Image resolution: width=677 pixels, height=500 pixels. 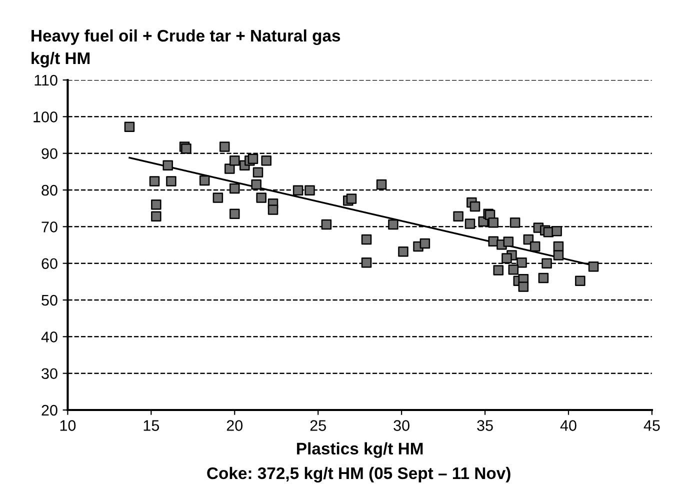 I want to click on y-tick-label: 20, so click(x=50, y=410).